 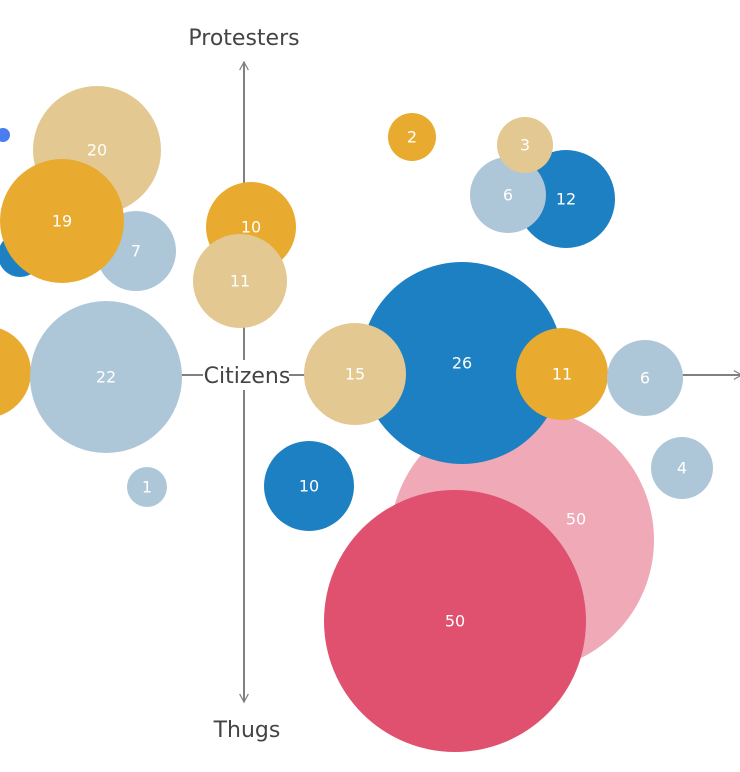 I want to click on bubble: 4, so click(x=682, y=468).